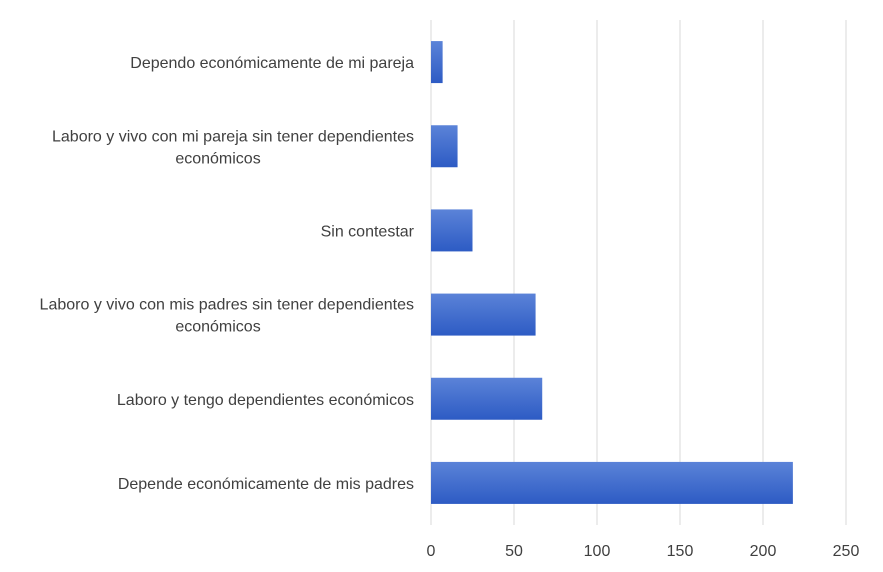 The image size is (883, 572). What do you see at coordinates (272, 63) in the screenshot?
I see `category-label: Dependo económicamente de mi pareja` at bounding box center [272, 63].